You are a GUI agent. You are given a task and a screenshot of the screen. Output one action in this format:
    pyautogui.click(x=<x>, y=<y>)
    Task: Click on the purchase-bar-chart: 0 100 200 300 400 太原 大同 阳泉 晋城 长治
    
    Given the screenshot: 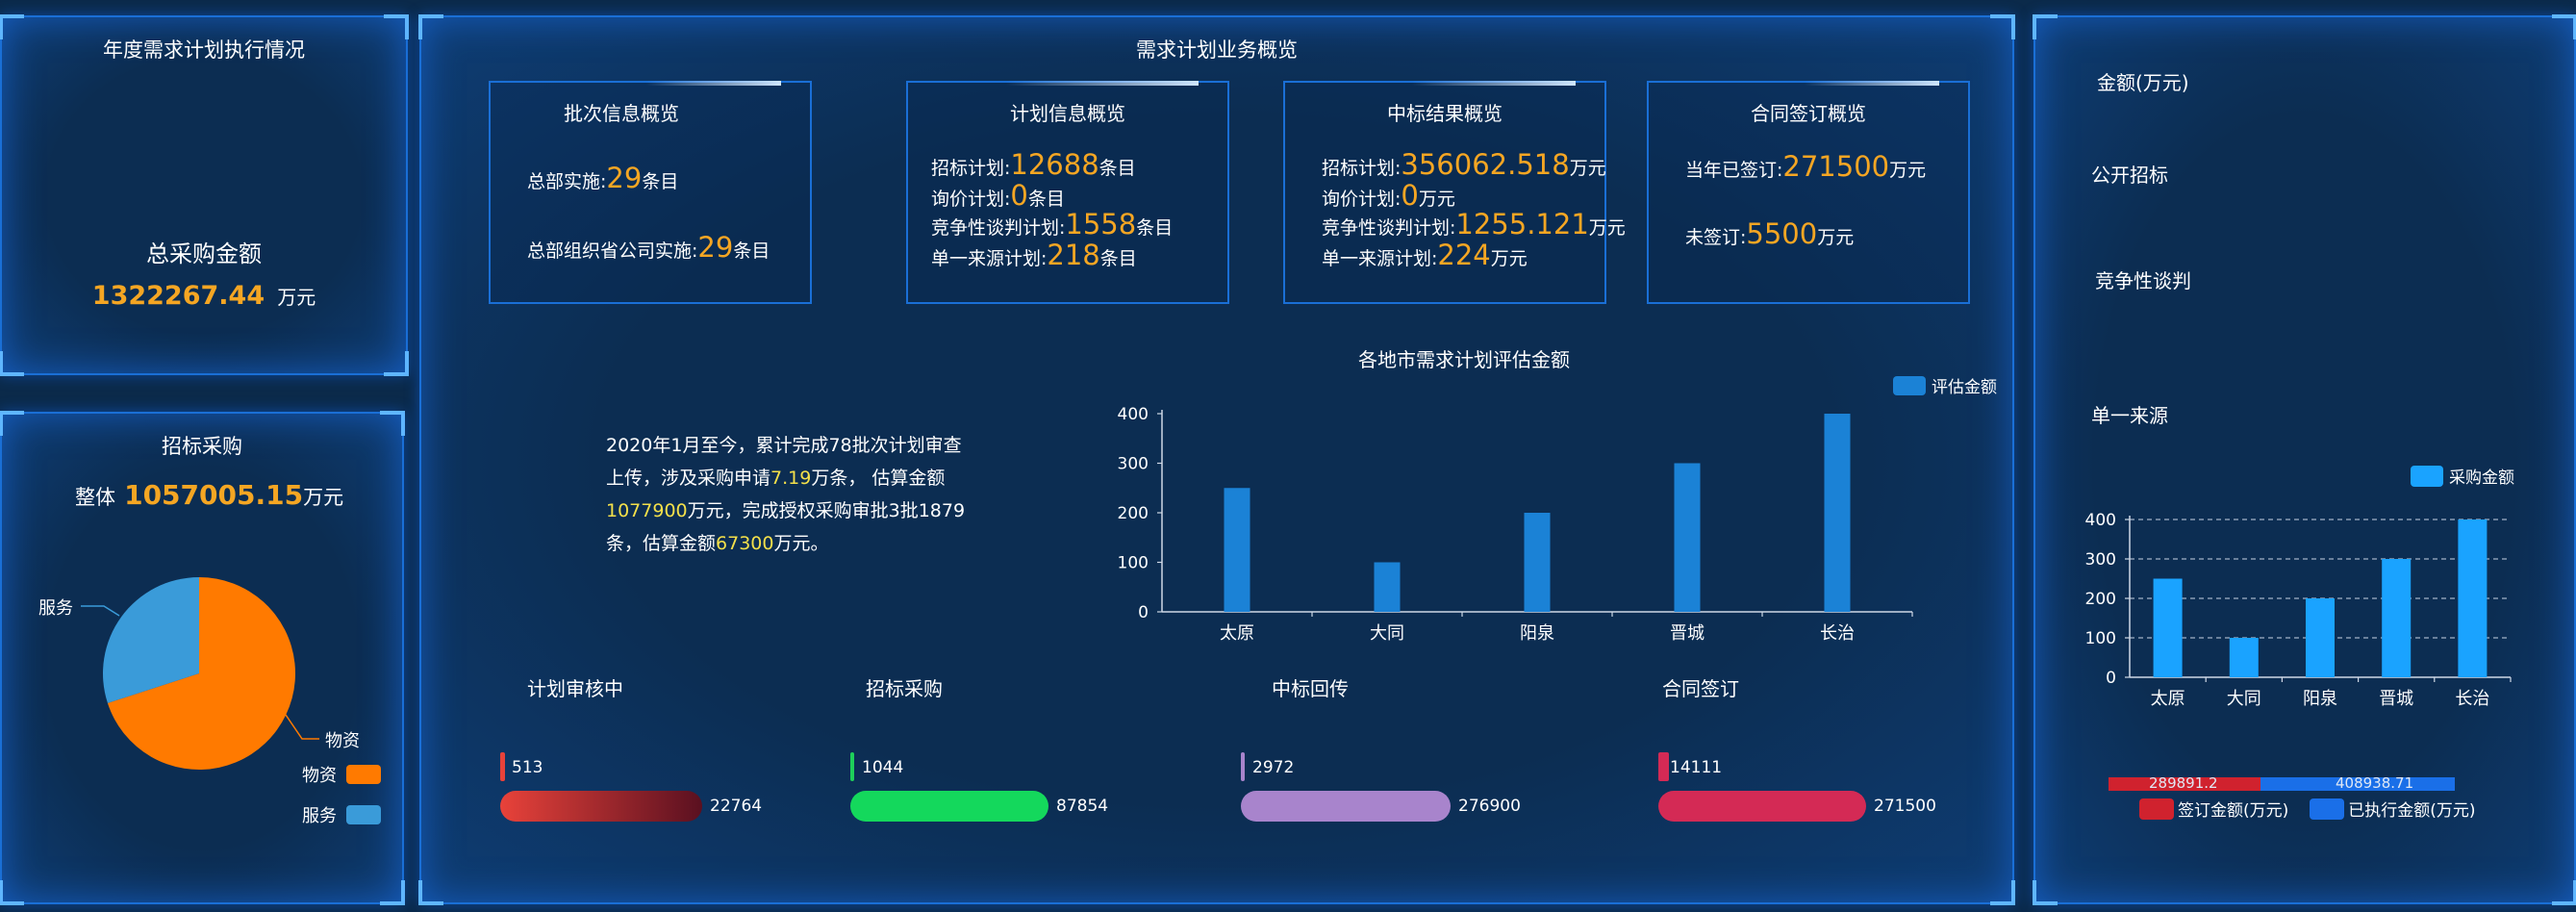 What is the action you would take?
    pyautogui.click(x=2298, y=610)
    